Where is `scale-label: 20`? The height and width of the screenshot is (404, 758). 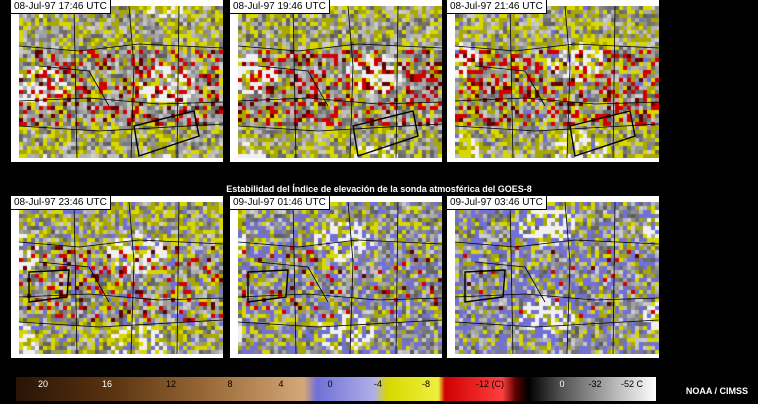 scale-label: 20 is located at coordinates (43, 384).